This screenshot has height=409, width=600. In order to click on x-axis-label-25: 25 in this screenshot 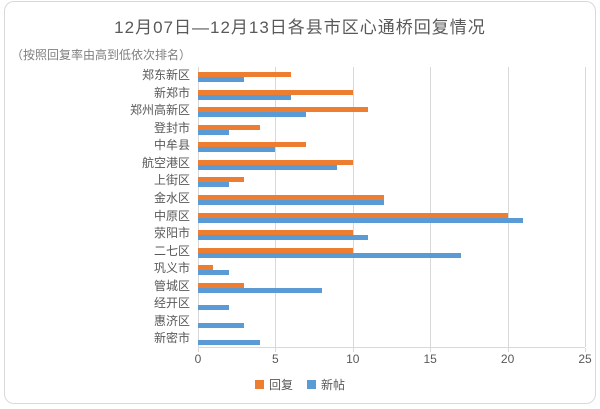, I will do `click(585, 359)`.